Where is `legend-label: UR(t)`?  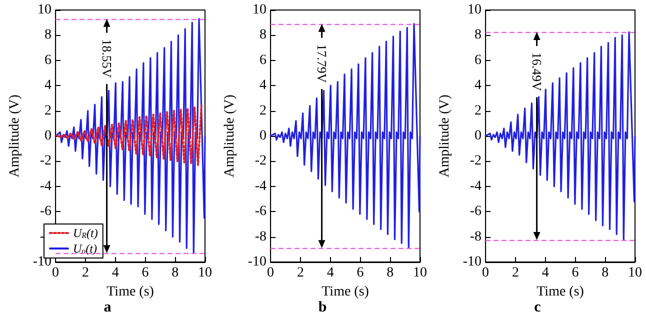
legend-label: UR(t) is located at coordinates (85, 233).